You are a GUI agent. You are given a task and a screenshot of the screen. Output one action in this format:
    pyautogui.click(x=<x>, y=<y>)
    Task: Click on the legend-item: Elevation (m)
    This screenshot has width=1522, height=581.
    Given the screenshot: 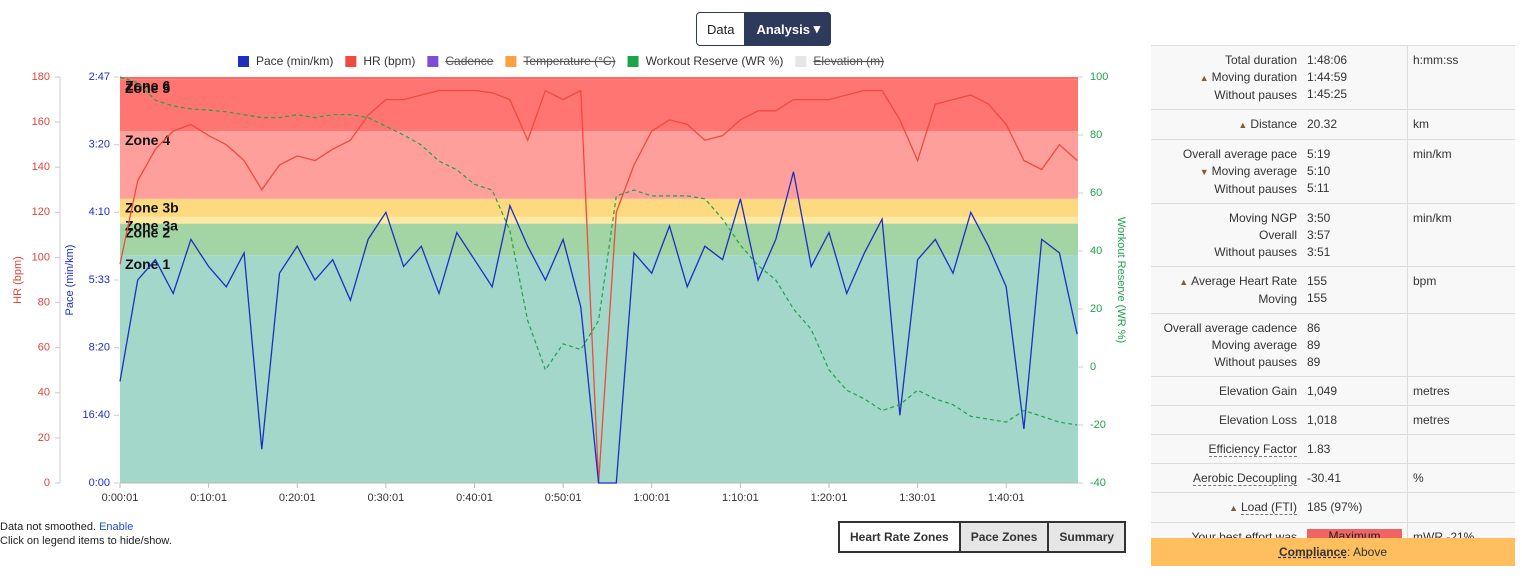 What is the action you would take?
    pyautogui.click(x=839, y=61)
    